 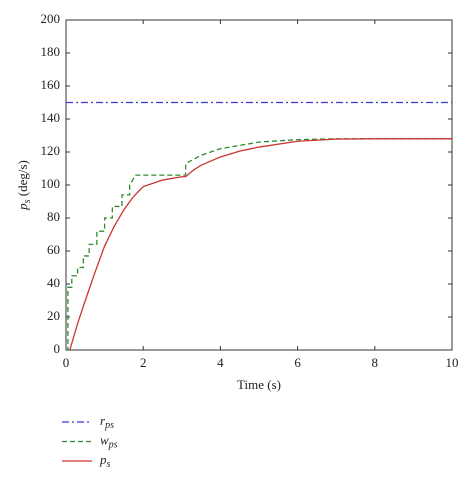 I want to click on y-tick-label: 100, so click(x=51, y=183).